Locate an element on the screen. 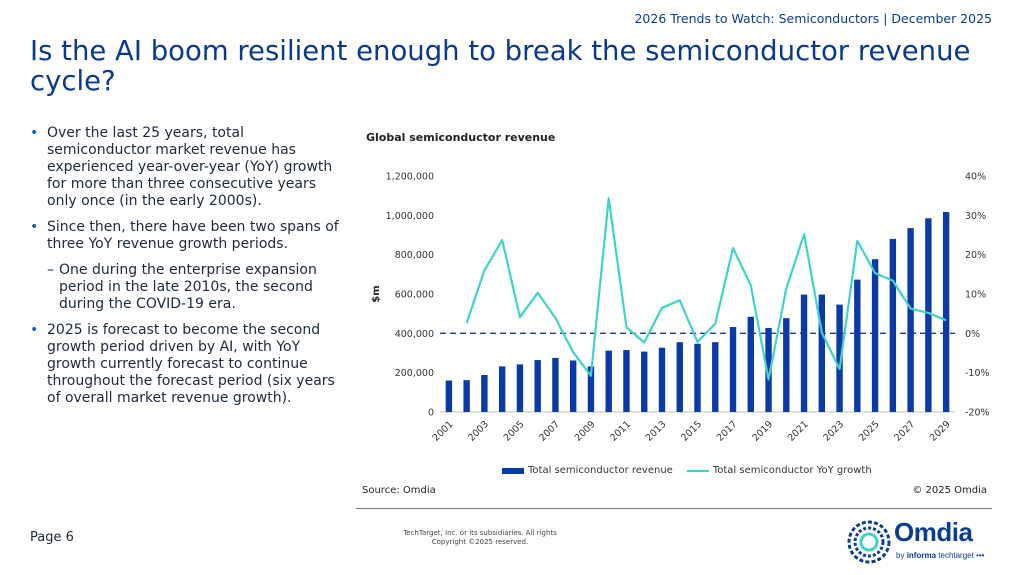 This screenshot has height=575, width=1024. bar-revenue-2020 is located at coordinates (786, 365).